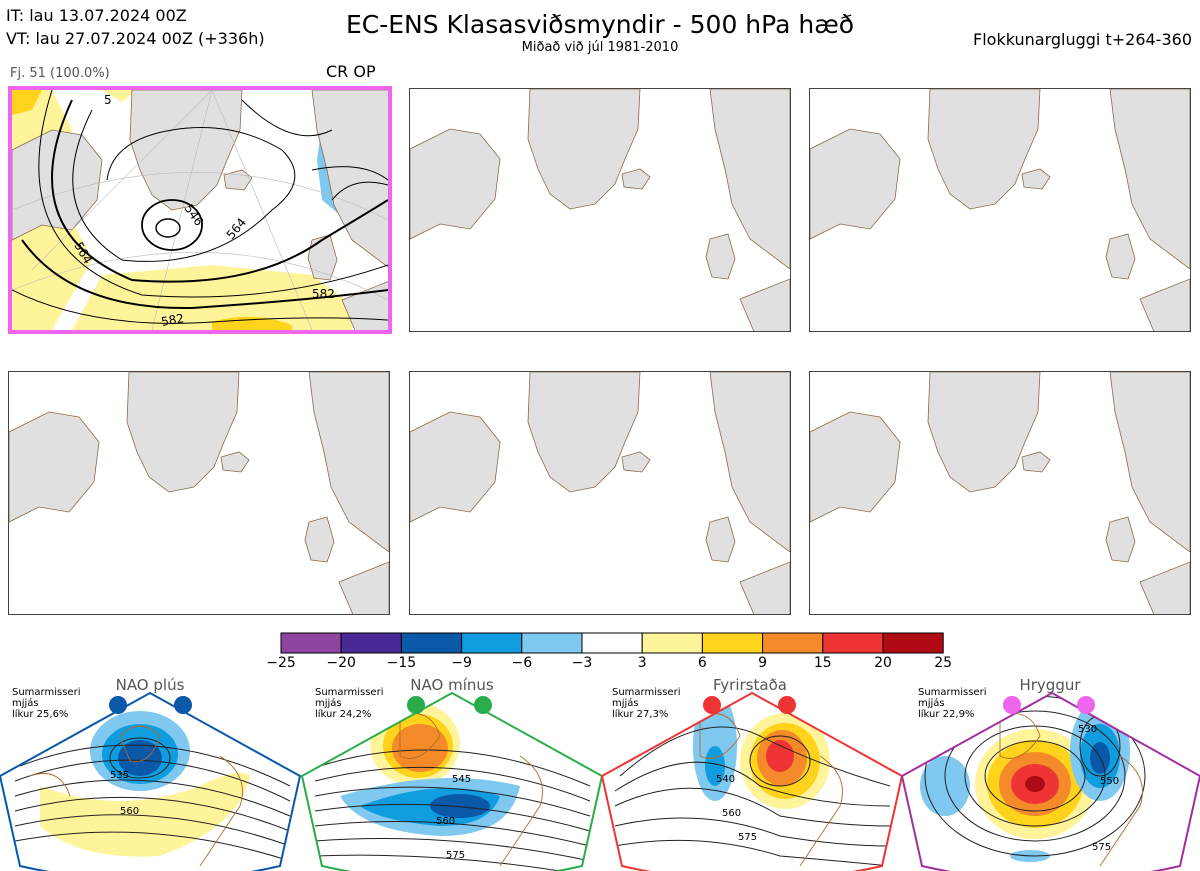 This screenshot has width=1200, height=871. What do you see at coordinates (236, 228) in the screenshot?
I see `contour-label: 564` at bounding box center [236, 228].